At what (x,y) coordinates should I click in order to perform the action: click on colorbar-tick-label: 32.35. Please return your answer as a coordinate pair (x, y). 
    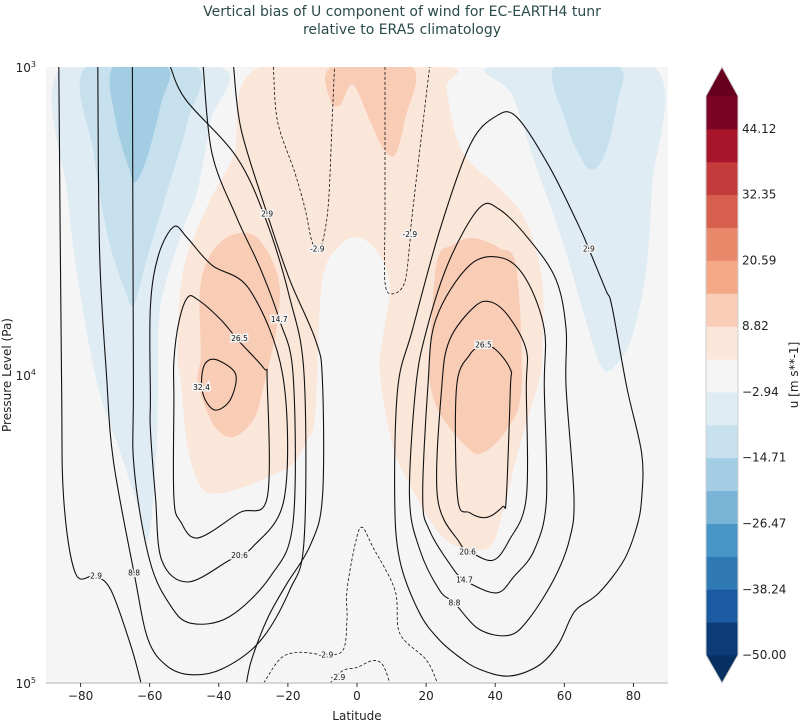
    Looking at the image, I should click on (759, 195).